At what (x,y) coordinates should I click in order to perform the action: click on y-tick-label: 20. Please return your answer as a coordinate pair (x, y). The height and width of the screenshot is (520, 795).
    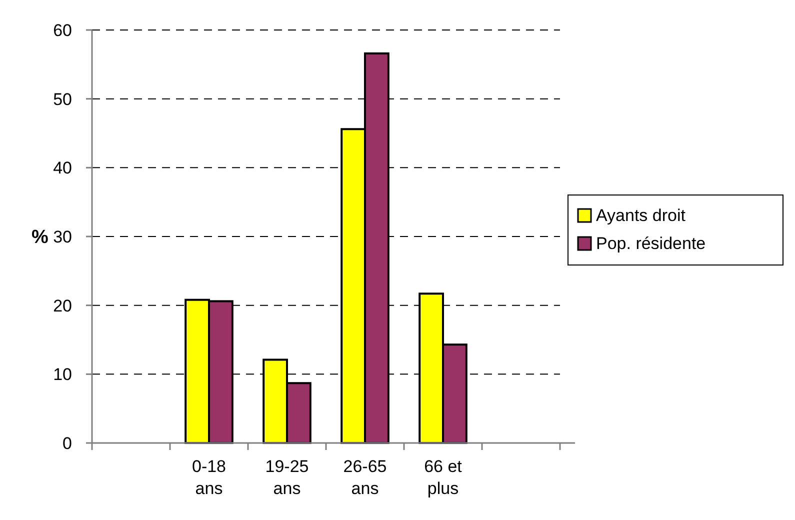
    Looking at the image, I should click on (62, 306).